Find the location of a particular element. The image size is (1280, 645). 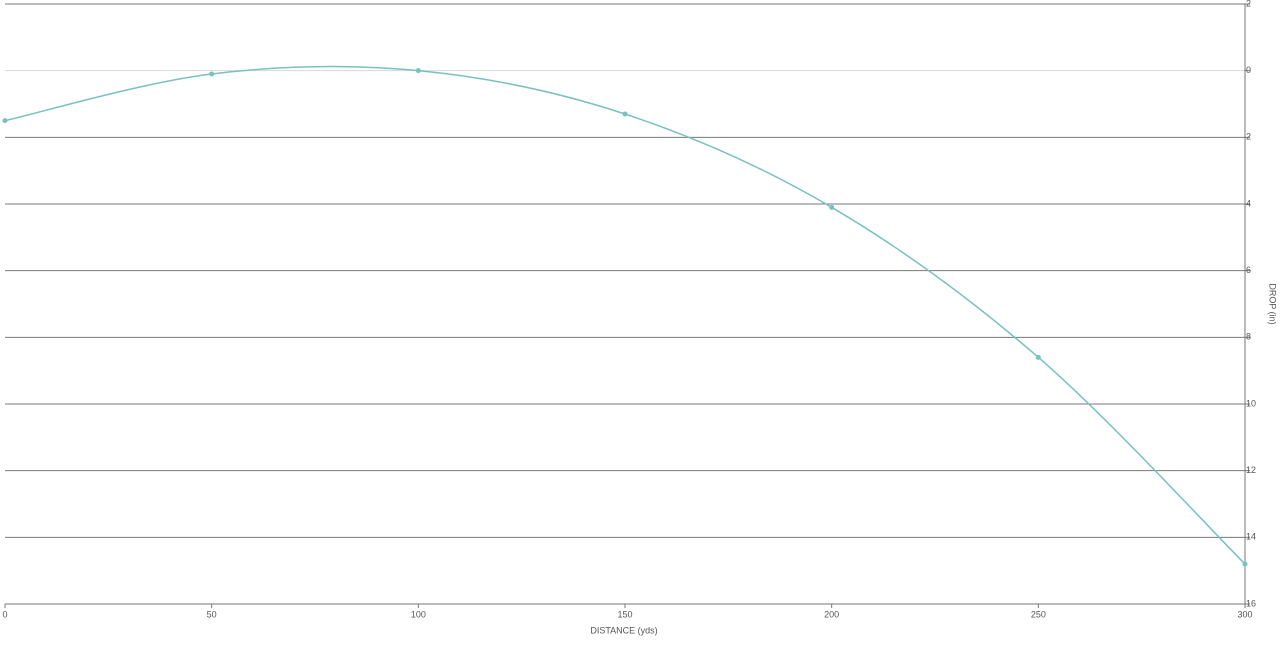

y-tick-label: 14 is located at coordinates (1251, 537).